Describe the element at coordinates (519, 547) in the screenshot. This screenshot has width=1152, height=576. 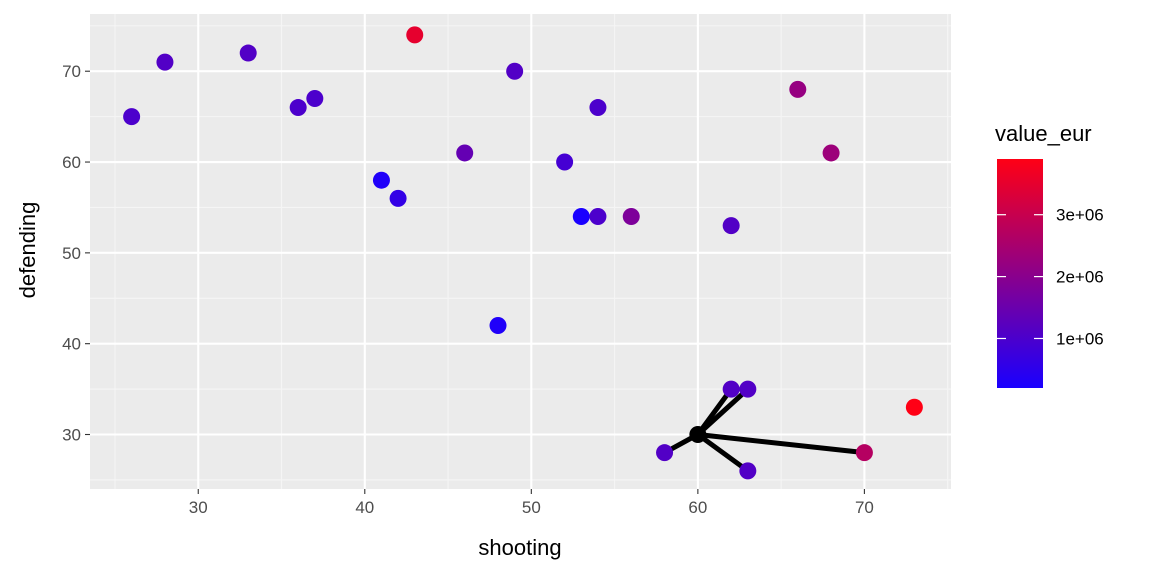
I see `x-axis-title: shooting` at that location.